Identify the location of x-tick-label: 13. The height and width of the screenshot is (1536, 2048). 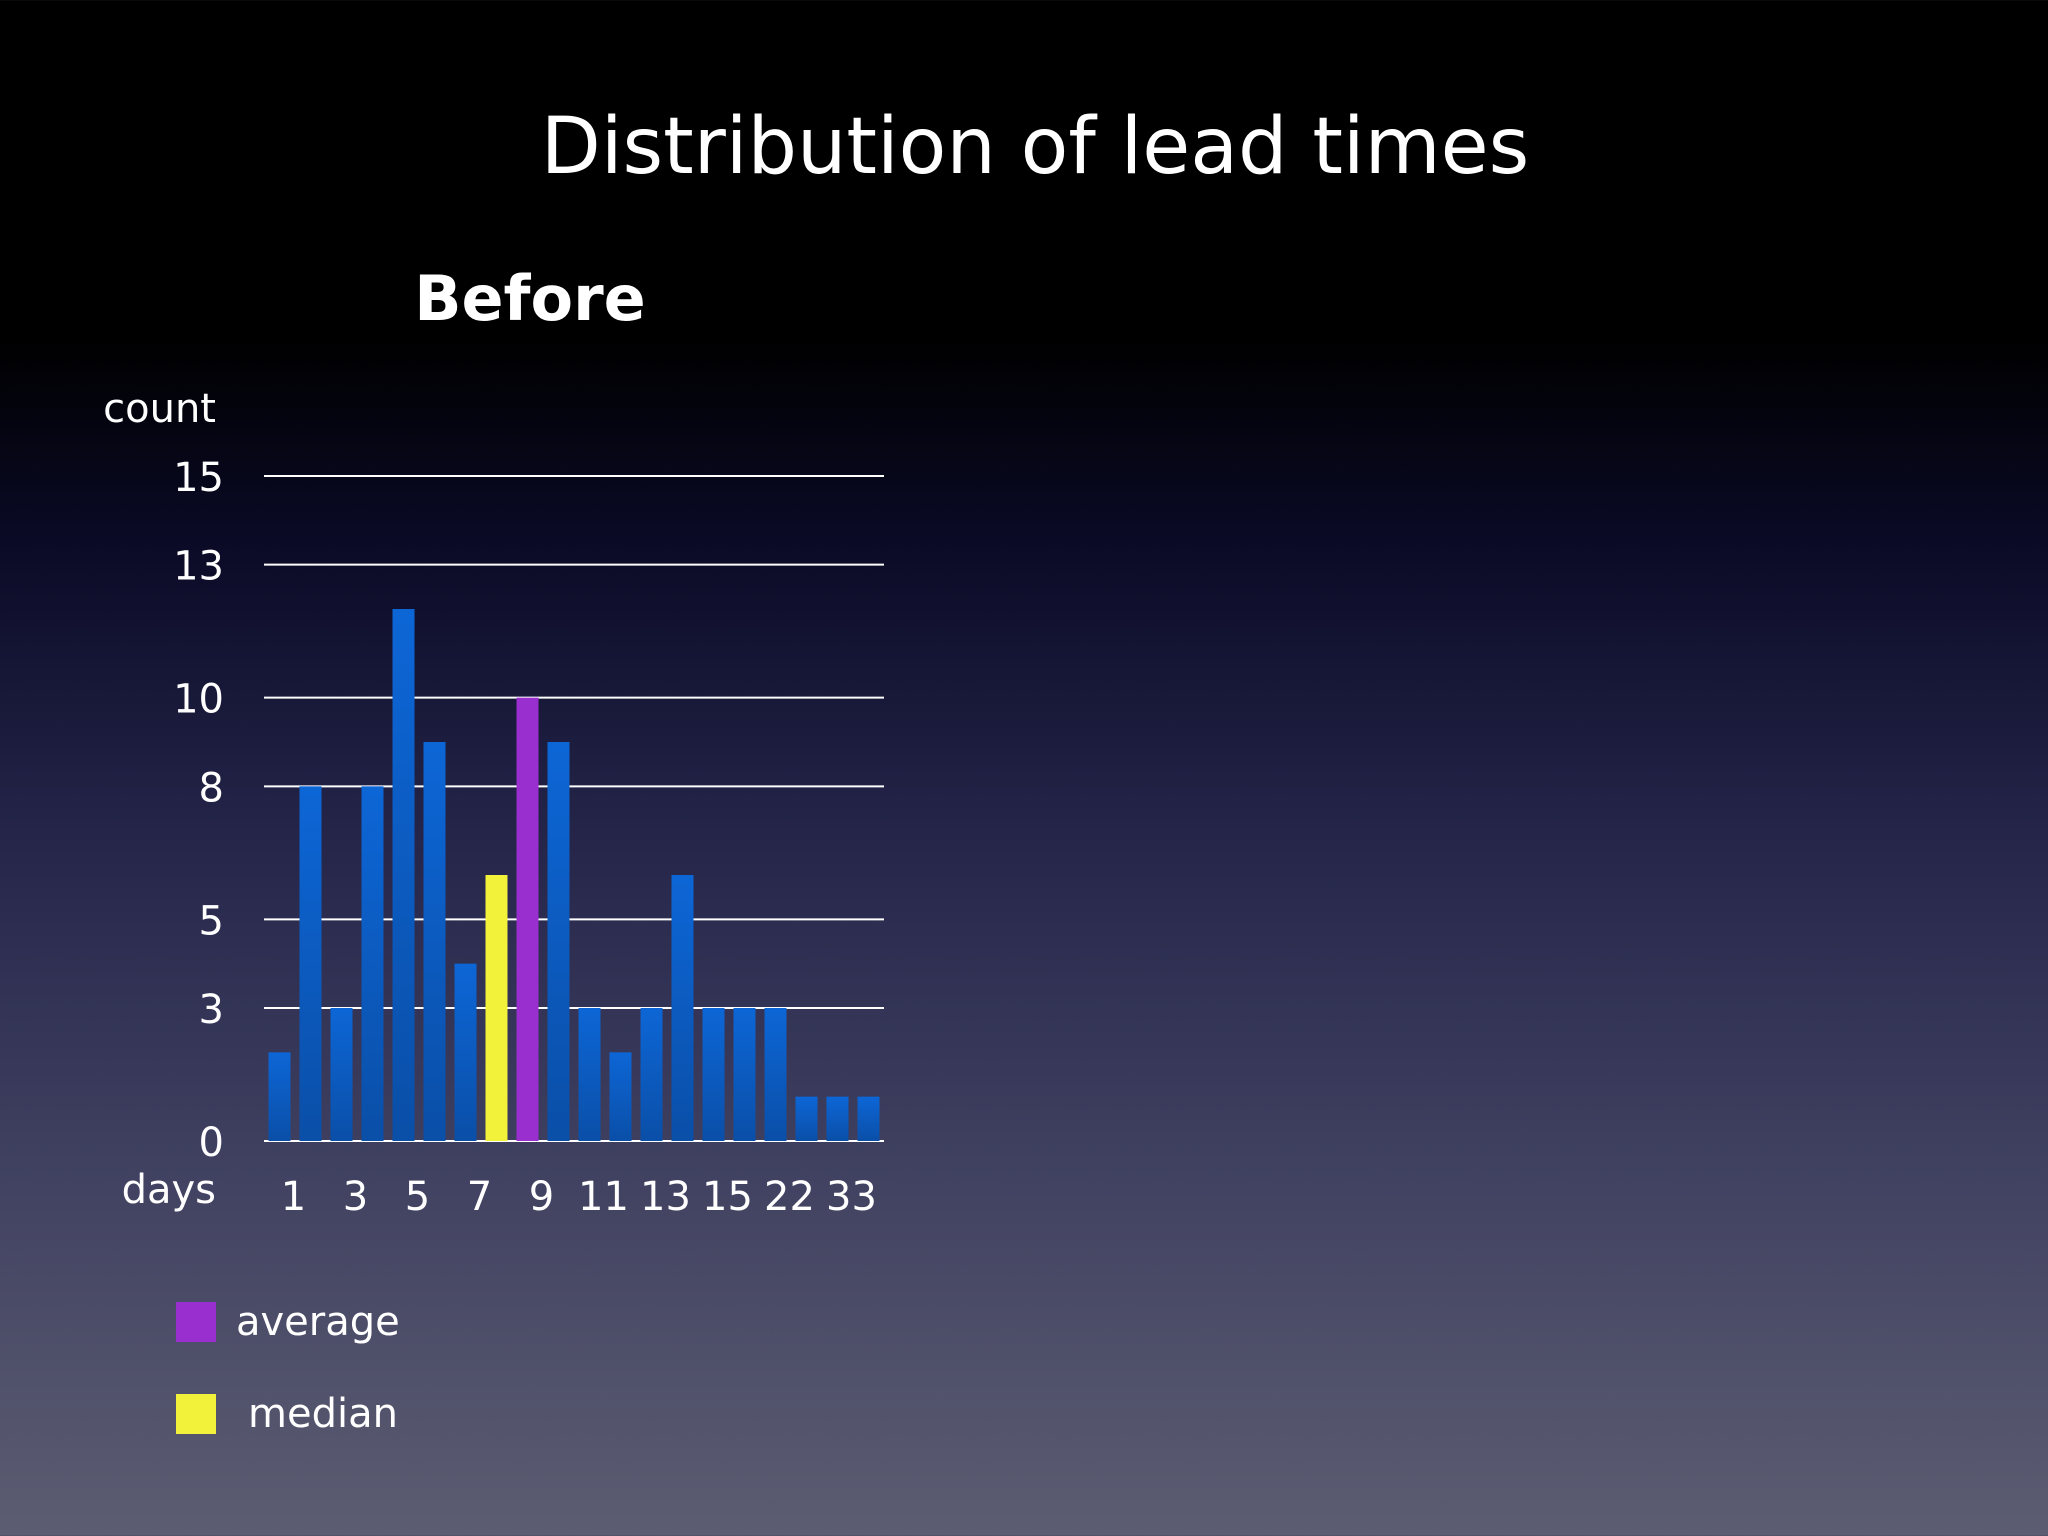
(665, 1197).